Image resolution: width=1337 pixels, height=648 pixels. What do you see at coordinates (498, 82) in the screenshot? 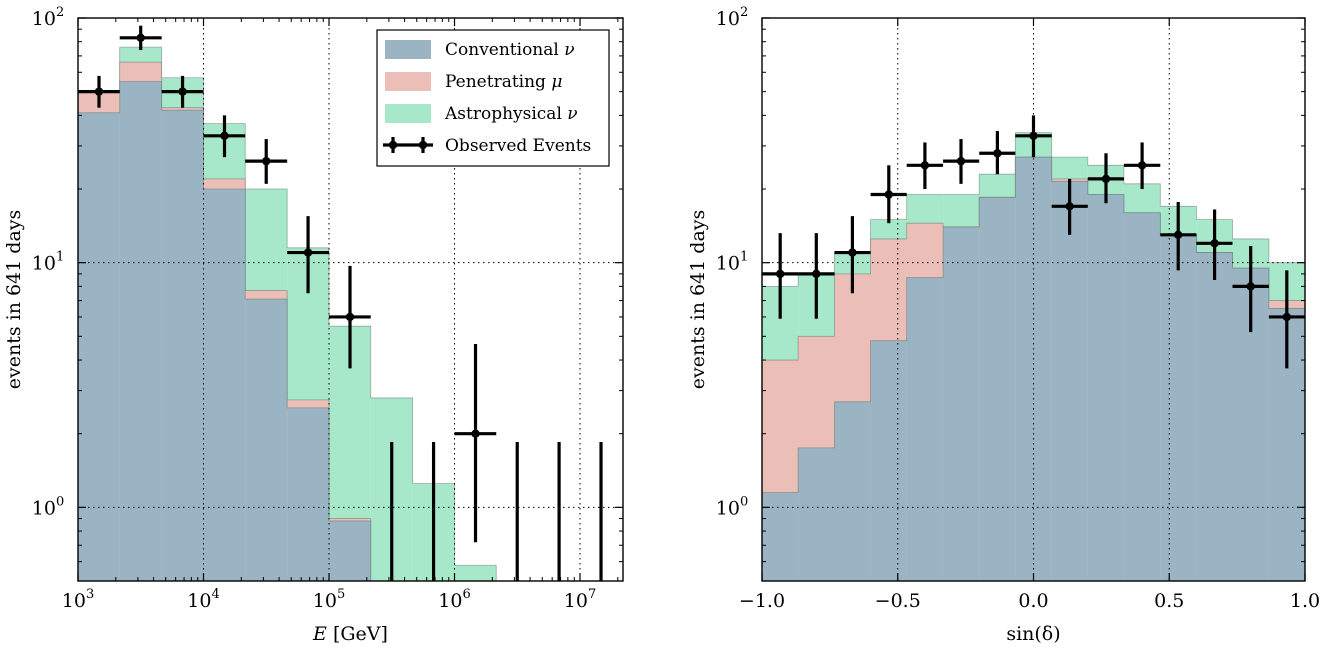
I see `legend-label-text: Penetrating` at bounding box center [498, 82].